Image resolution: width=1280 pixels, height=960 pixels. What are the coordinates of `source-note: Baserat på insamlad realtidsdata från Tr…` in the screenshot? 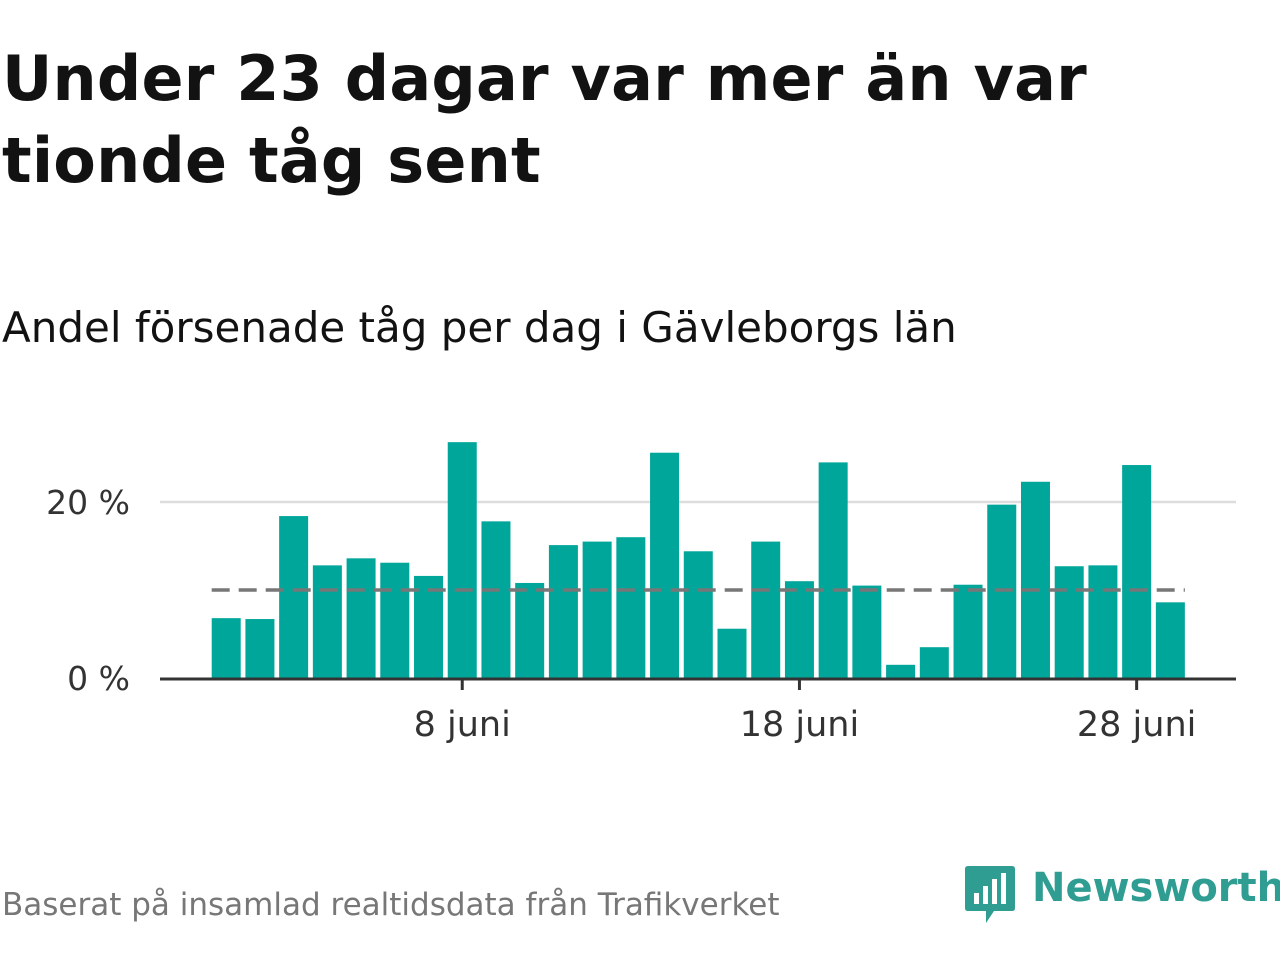 It's located at (391, 905).